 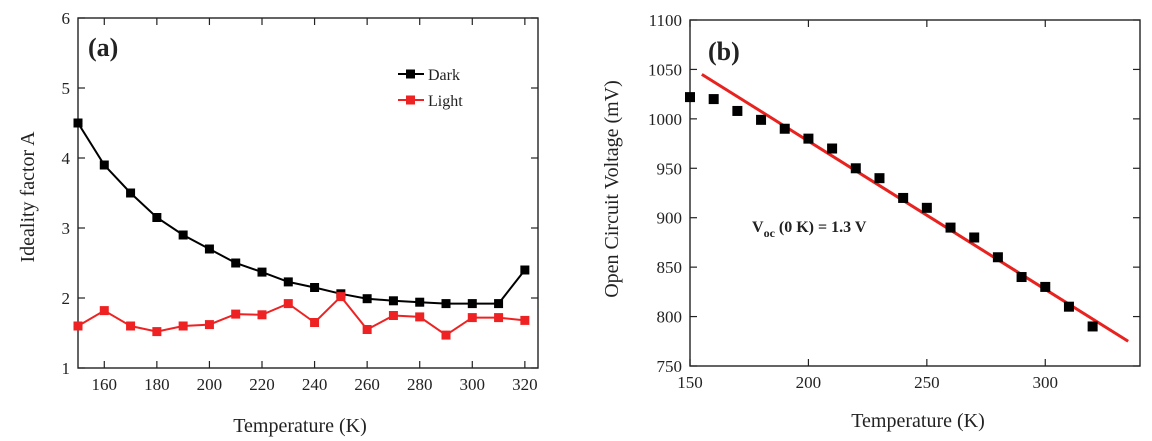 I want to click on legend-label-light: Light, so click(x=445, y=101).